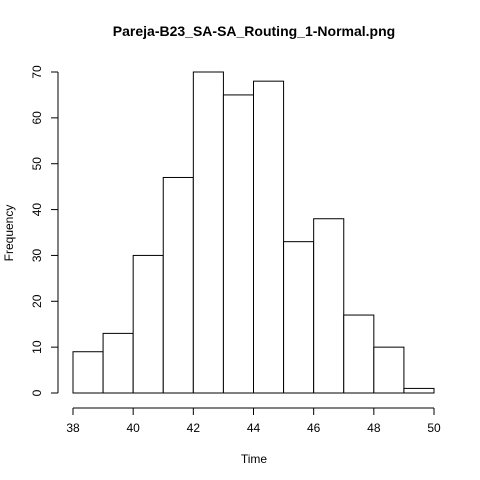 The width and height of the screenshot is (480, 480). What do you see at coordinates (37, 118) in the screenshot?
I see `y-tick-label: 60` at bounding box center [37, 118].